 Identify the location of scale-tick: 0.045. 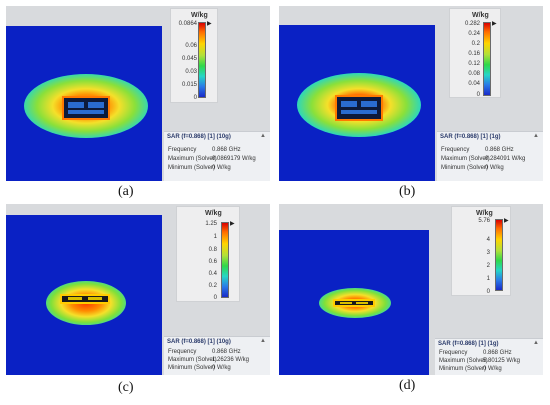
(189, 59).